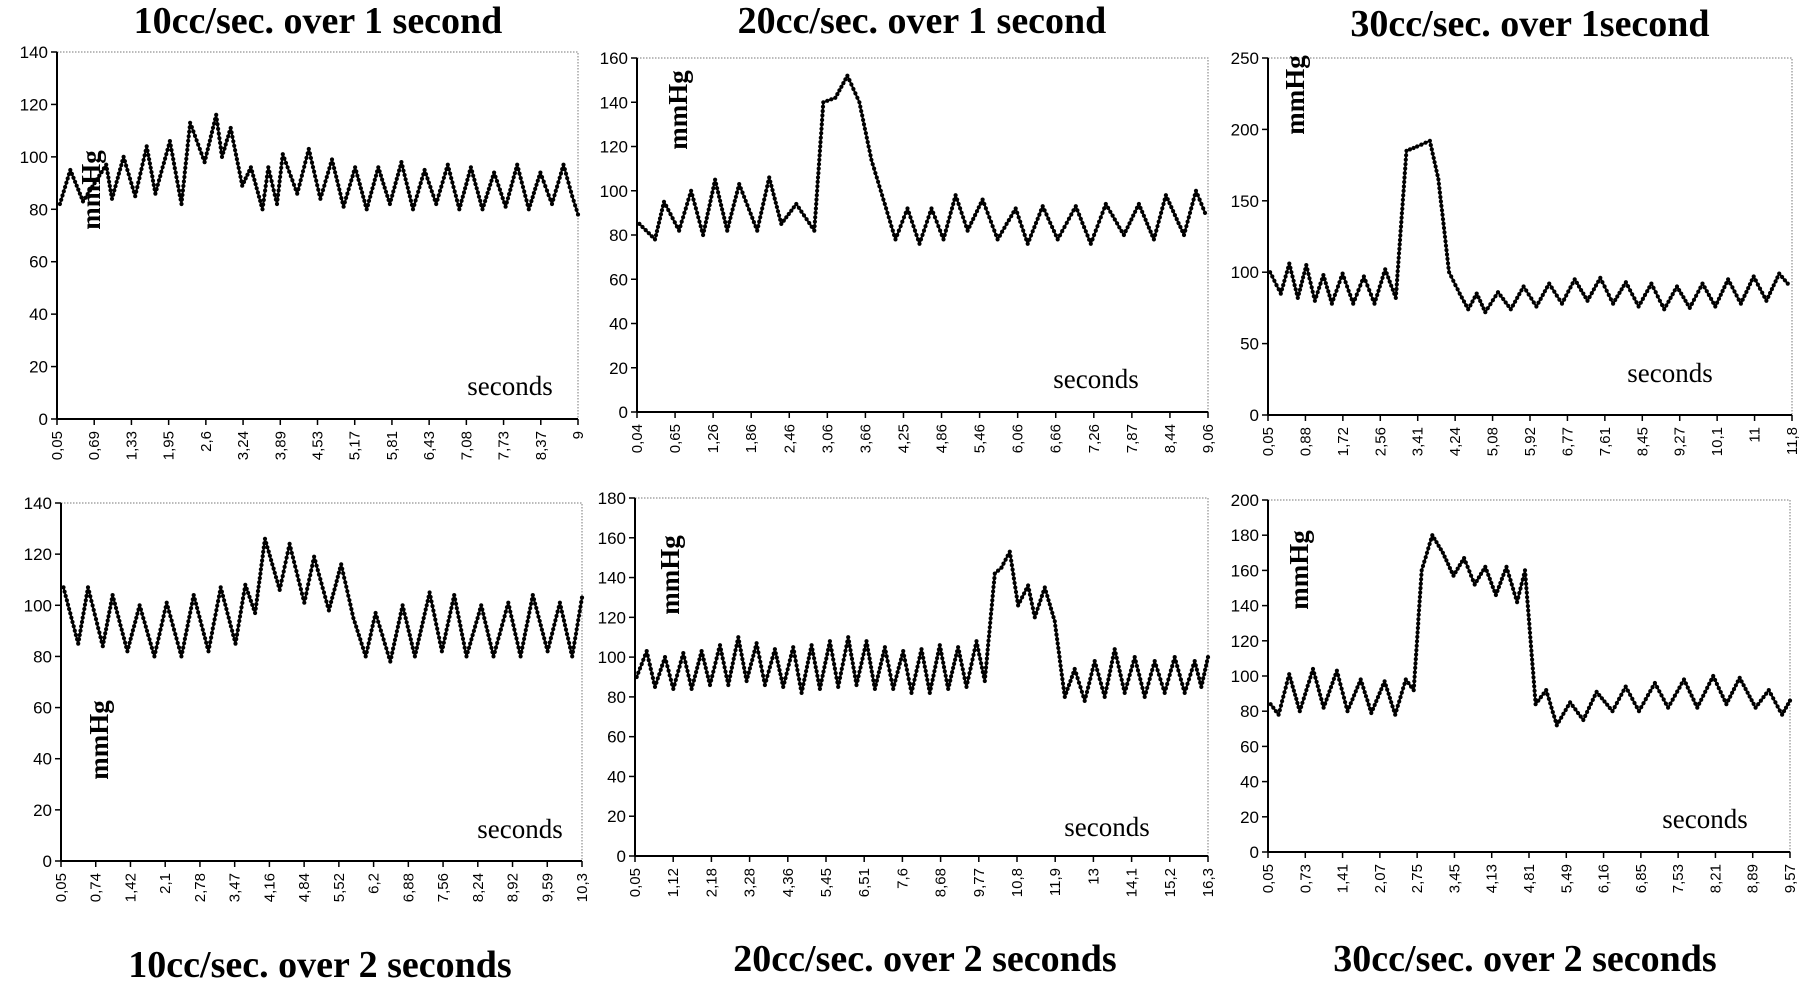 Image resolution: width=1800 pixels, height=981 pixels. I want to click on x-tick-label: 8,45, so click(1642, 441).